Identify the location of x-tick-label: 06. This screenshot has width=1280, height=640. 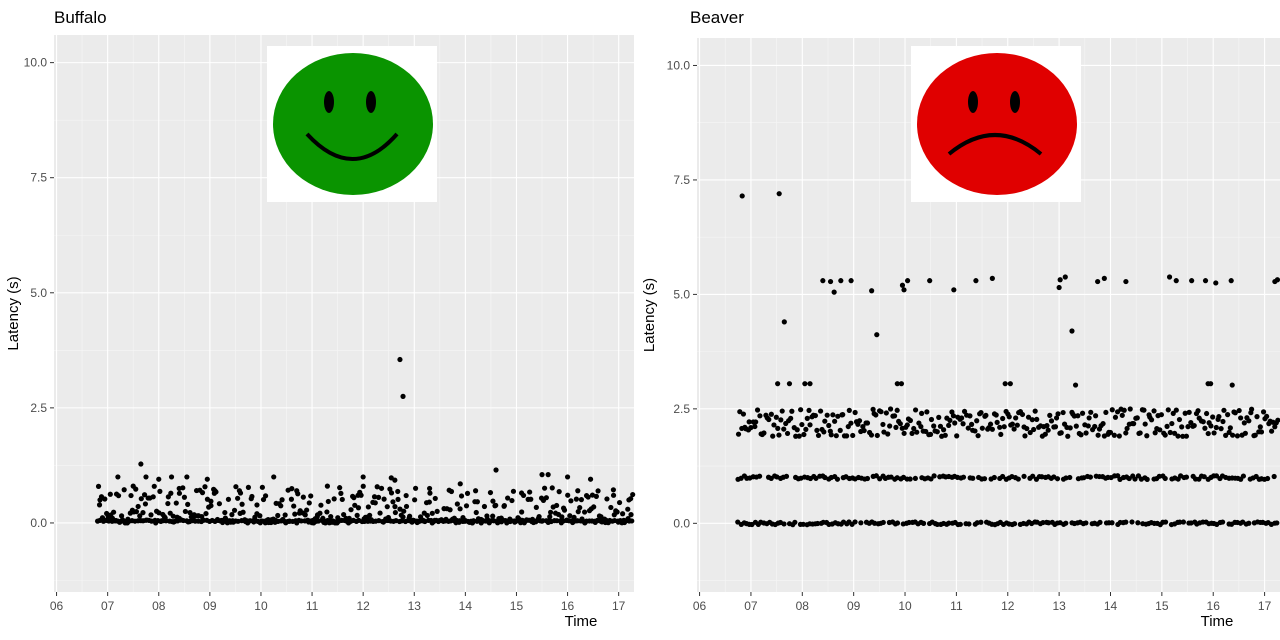
(700, 606).